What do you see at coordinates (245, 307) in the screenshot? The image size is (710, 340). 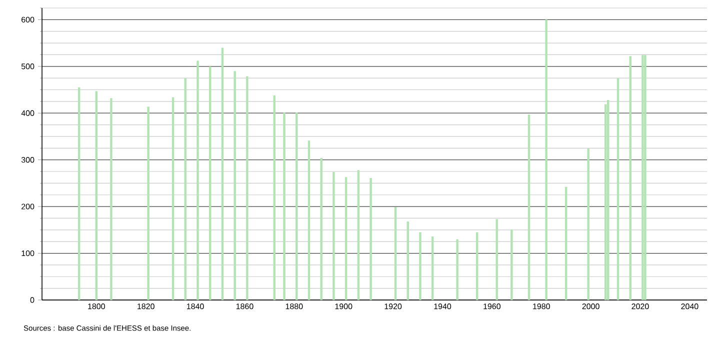 I see `x-tick-label: 1860` at bounding box center [245, 307].